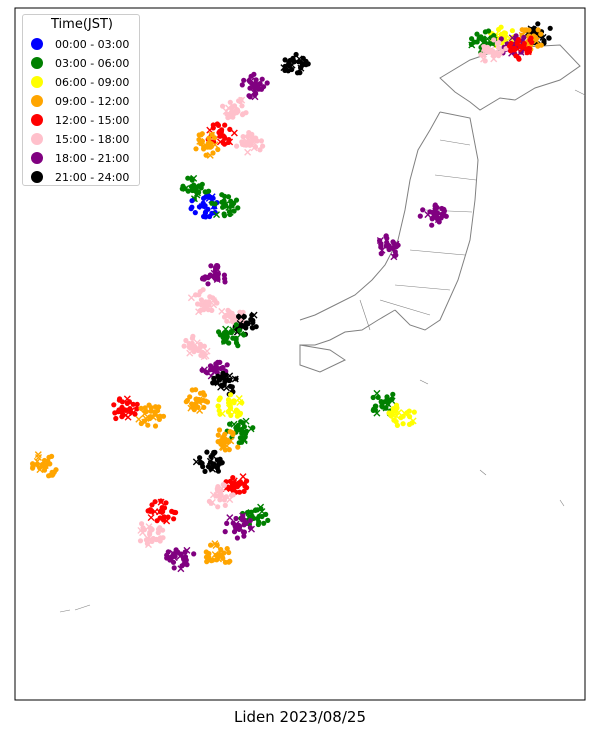 Image resolution: width=600 pixels, height=730 pixels. I want to click on legend-entry: 21:00 - 24:00, so click(85, 177).